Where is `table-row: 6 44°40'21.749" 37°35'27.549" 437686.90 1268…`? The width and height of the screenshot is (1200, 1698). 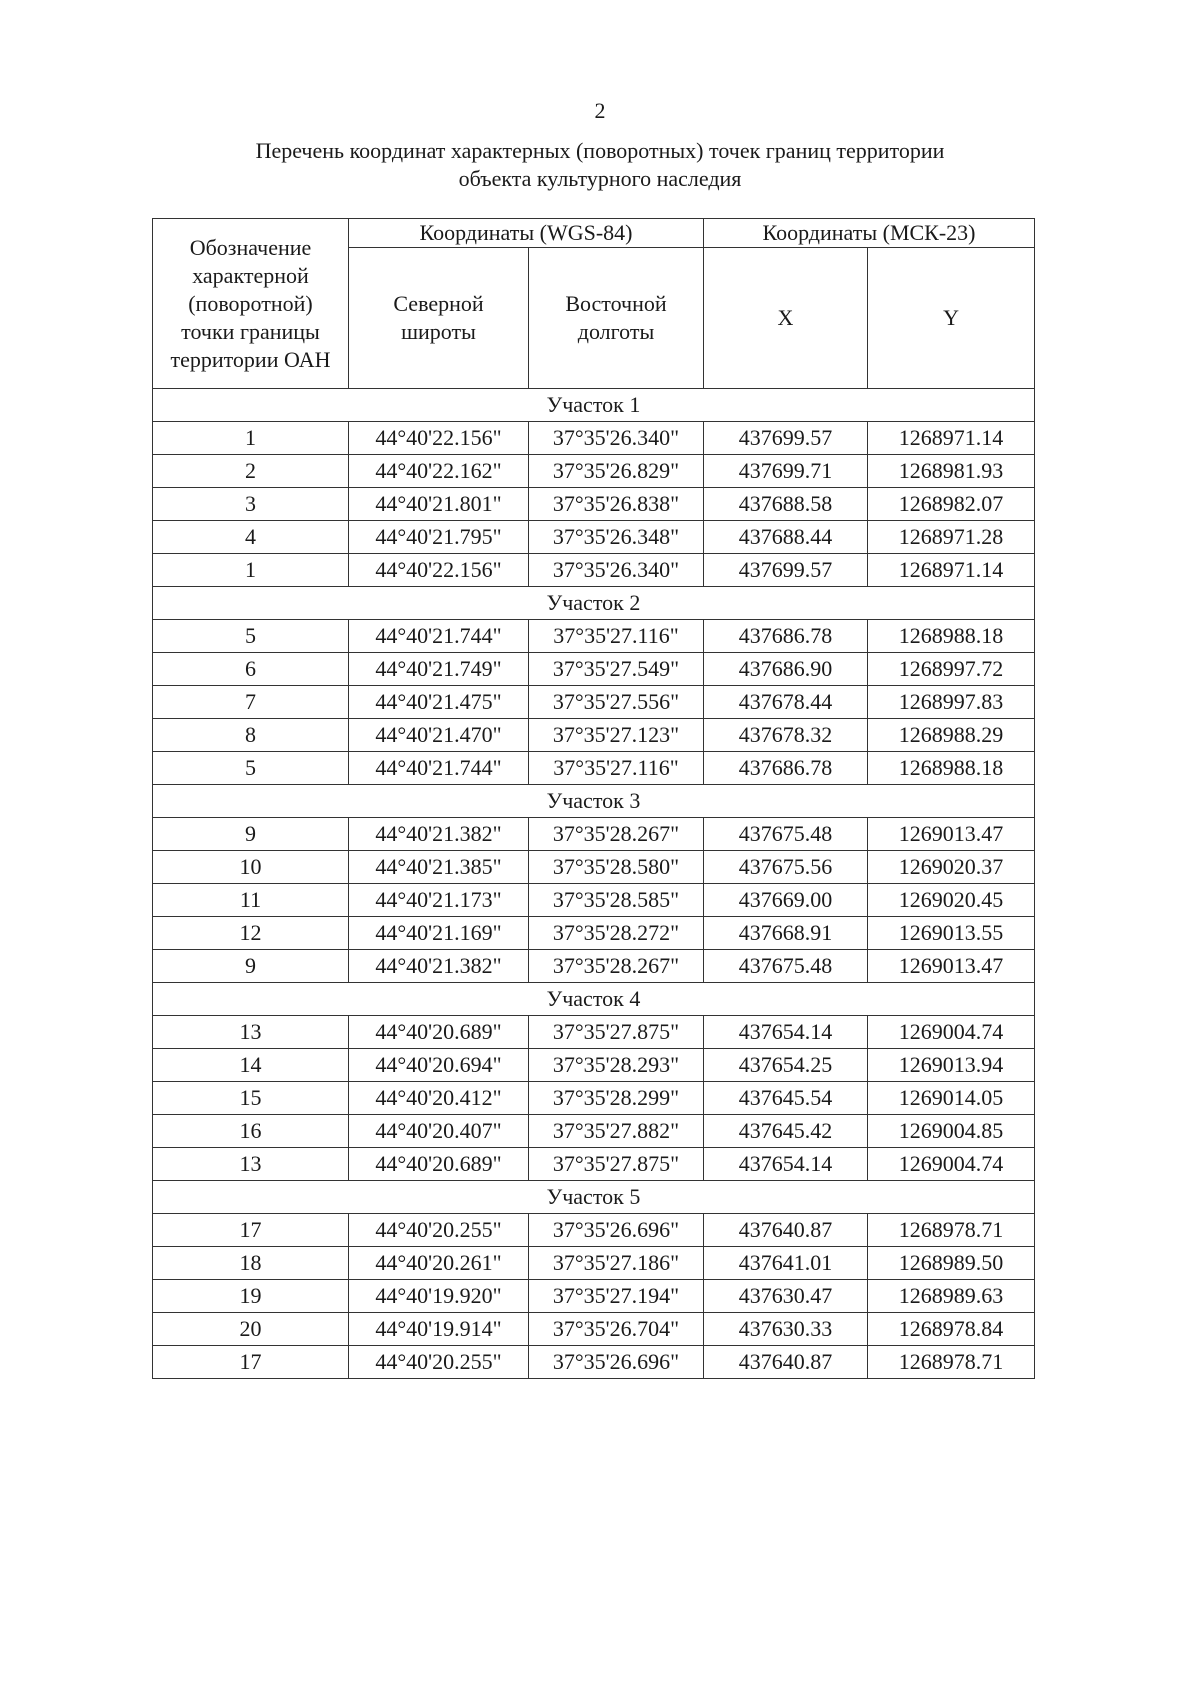
table-row: 6 44°40'21.749" 37°35'27.549" 437686.90 1268… is located at coordinates (594, 669).